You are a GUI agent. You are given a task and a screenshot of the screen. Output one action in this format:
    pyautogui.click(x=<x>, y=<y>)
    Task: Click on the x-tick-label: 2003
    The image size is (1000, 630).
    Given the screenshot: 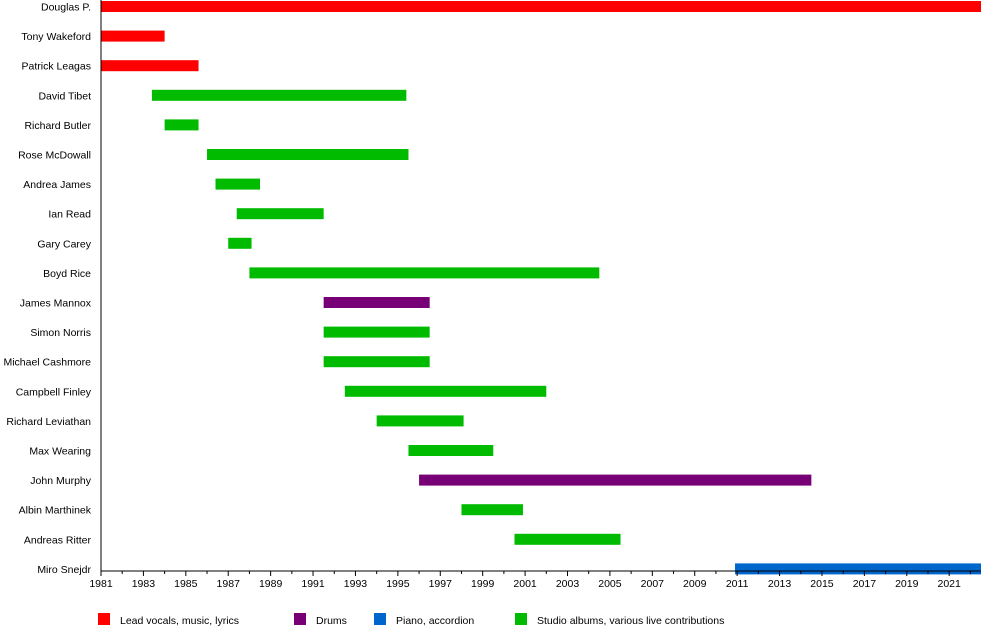 What is the action you would take?
    pyautogui.click(x=568, y=584)
    